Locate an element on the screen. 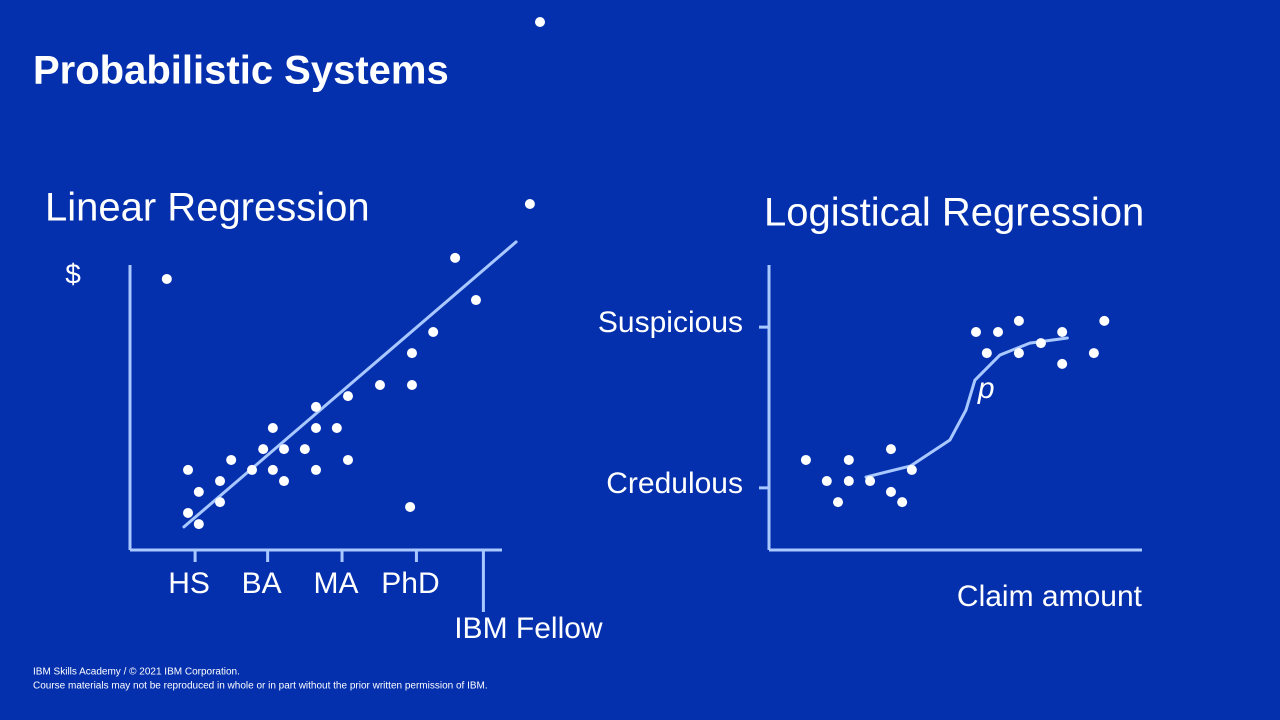  x-tick-label: IBM Fellow is located at coordinates (528, 628).